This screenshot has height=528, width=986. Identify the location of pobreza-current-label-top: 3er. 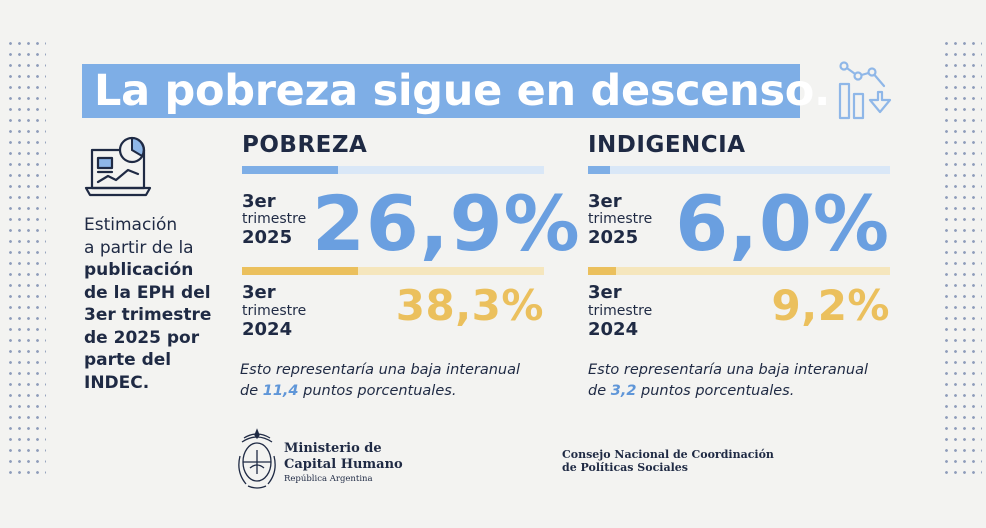
(259, 201).